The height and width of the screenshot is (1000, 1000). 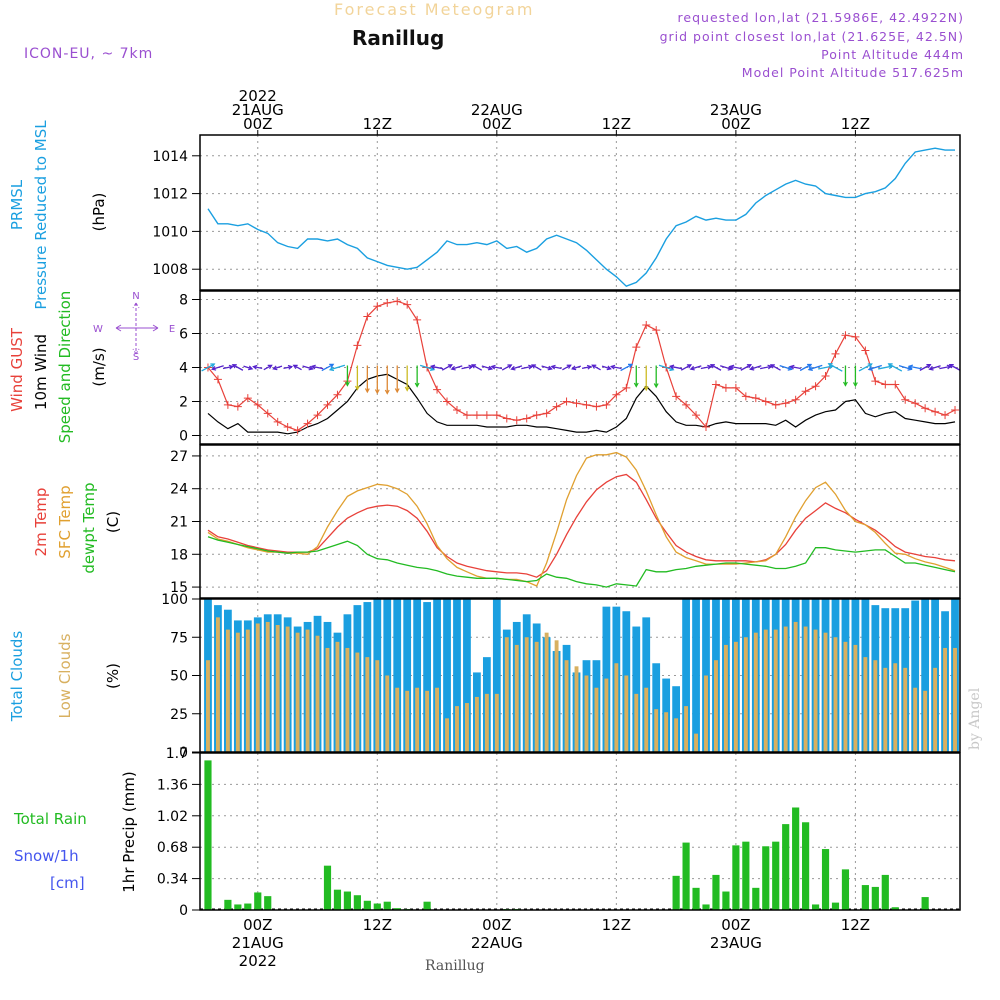 I want to click on wind-tick-label: 0, so click(x=183, y=437).